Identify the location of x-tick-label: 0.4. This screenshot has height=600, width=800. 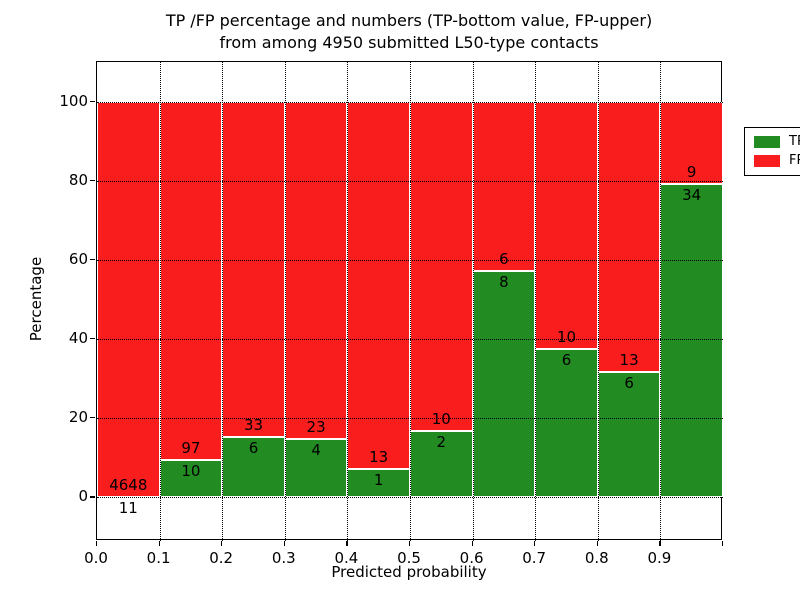
(346, 558).